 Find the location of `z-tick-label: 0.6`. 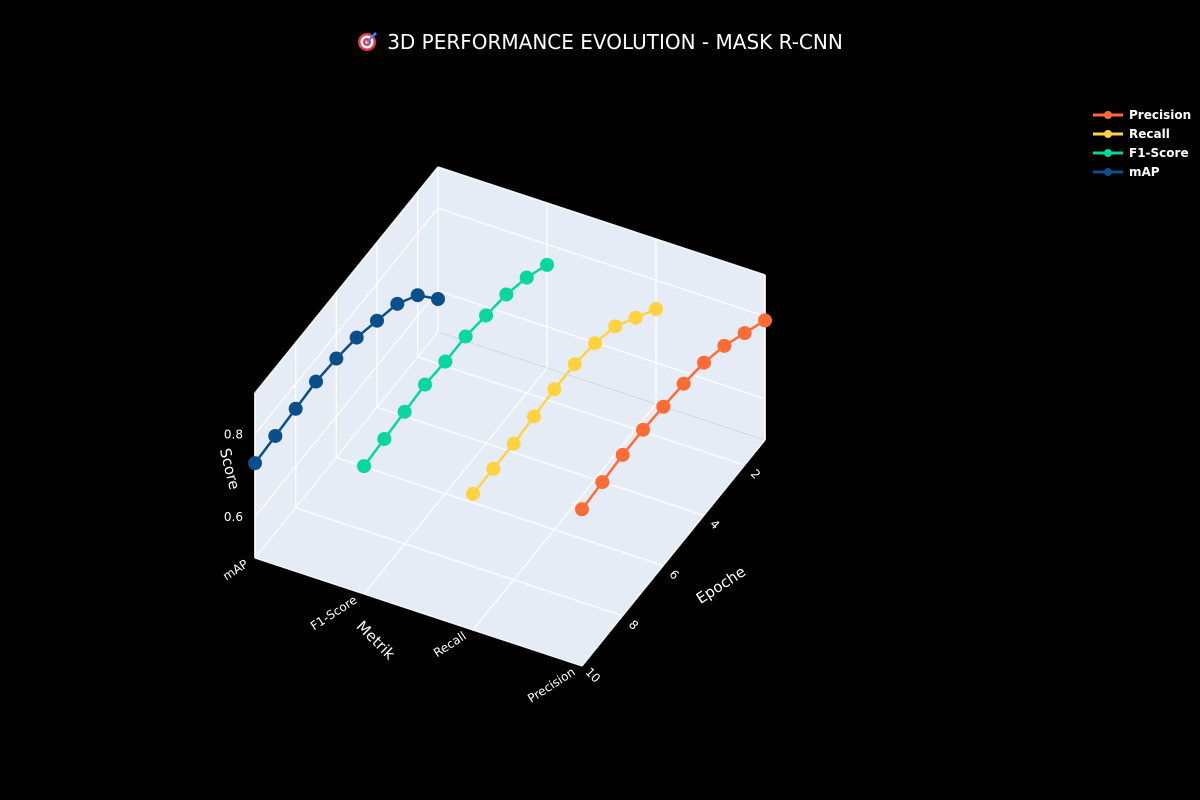

z-tick-label: 0.6 is located at coordinates (233, 517).